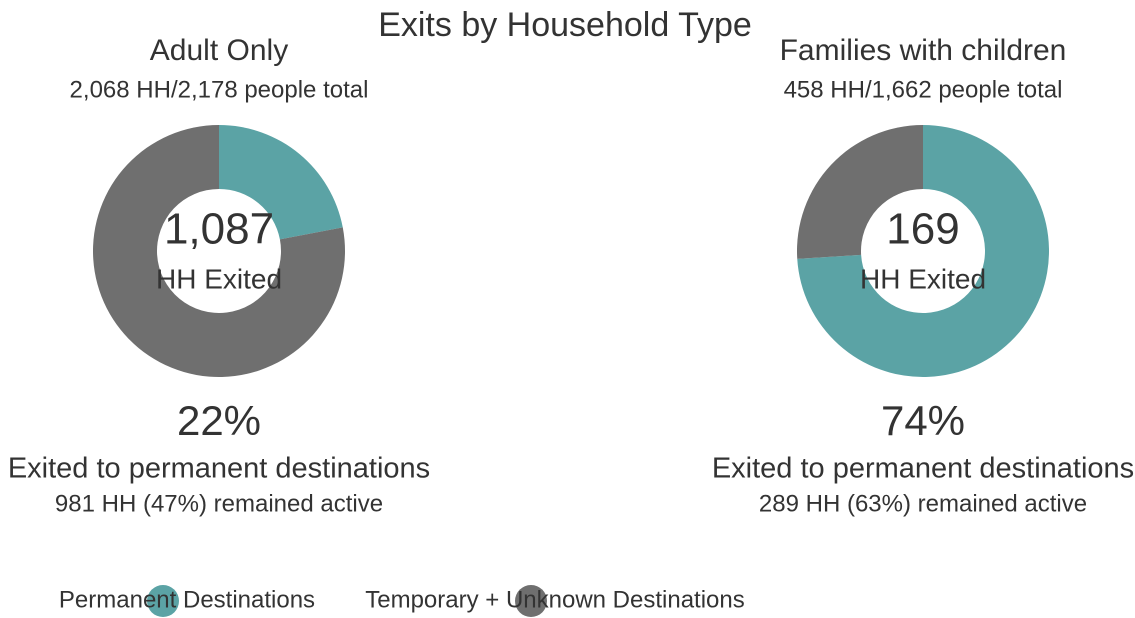 Image resolution: width=1135 pixels, height=618 pixels. Describe the element at coordinates (219, 229) in the screenshot. I see `center-value: 1,087` at that location.